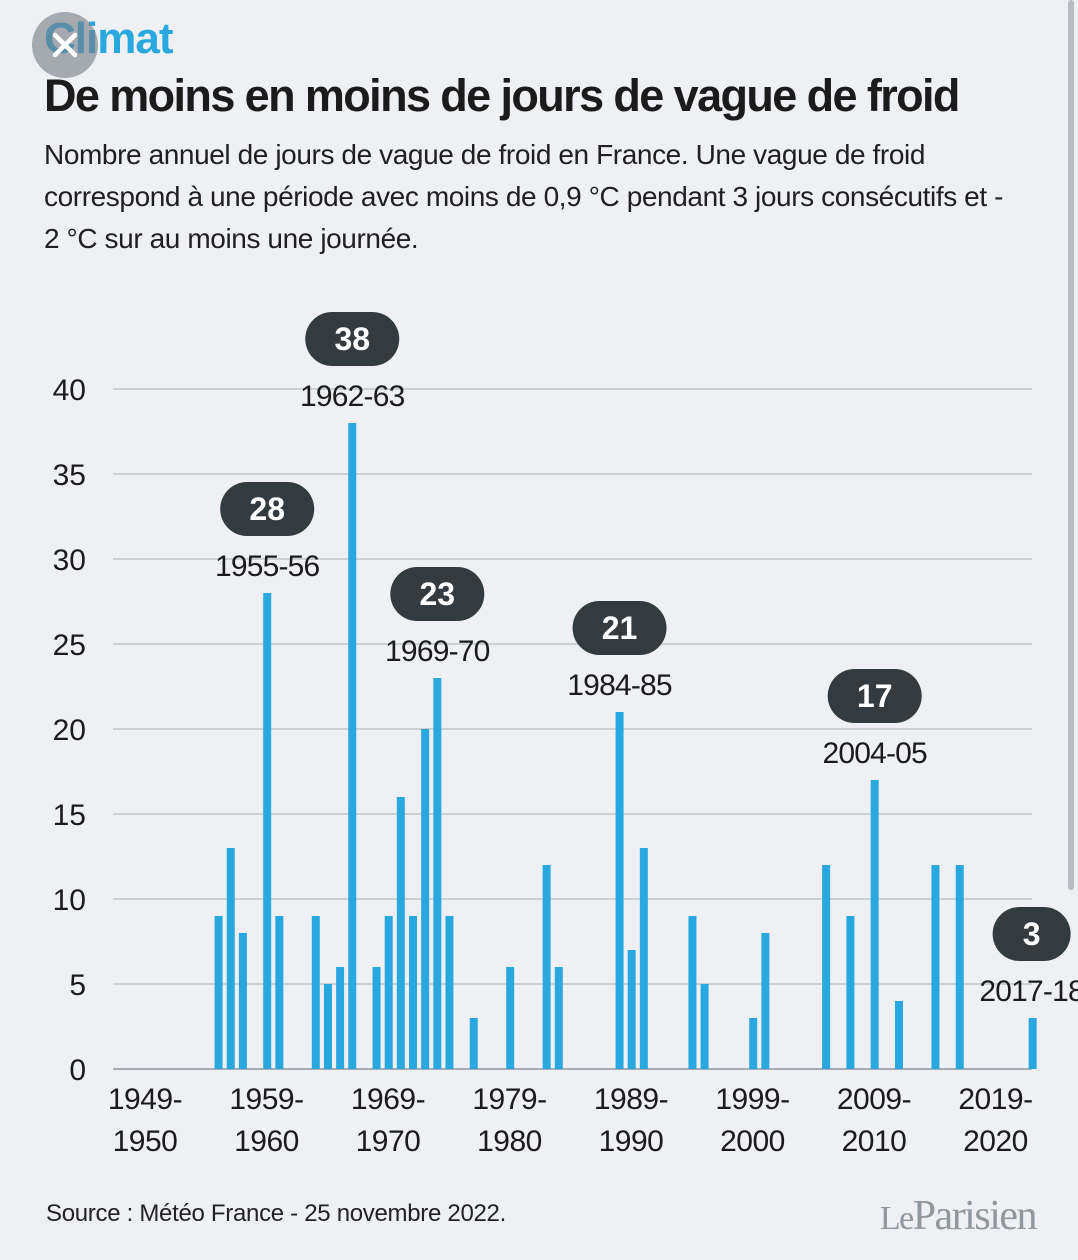  What do you see at coordinates (352, 396) in the screenshot?
I see `annotation-label: 1962-63` at bounding box center [352, 396].